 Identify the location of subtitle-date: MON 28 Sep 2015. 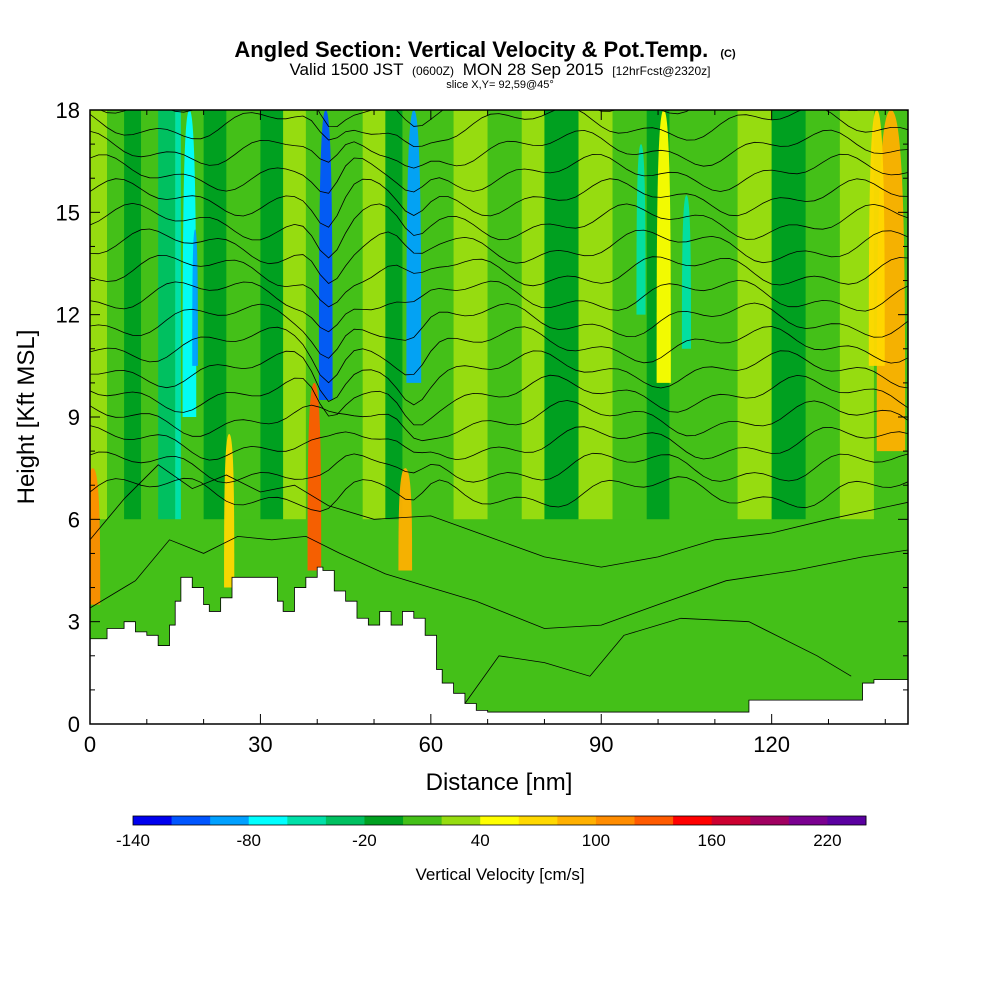
(533, 69).